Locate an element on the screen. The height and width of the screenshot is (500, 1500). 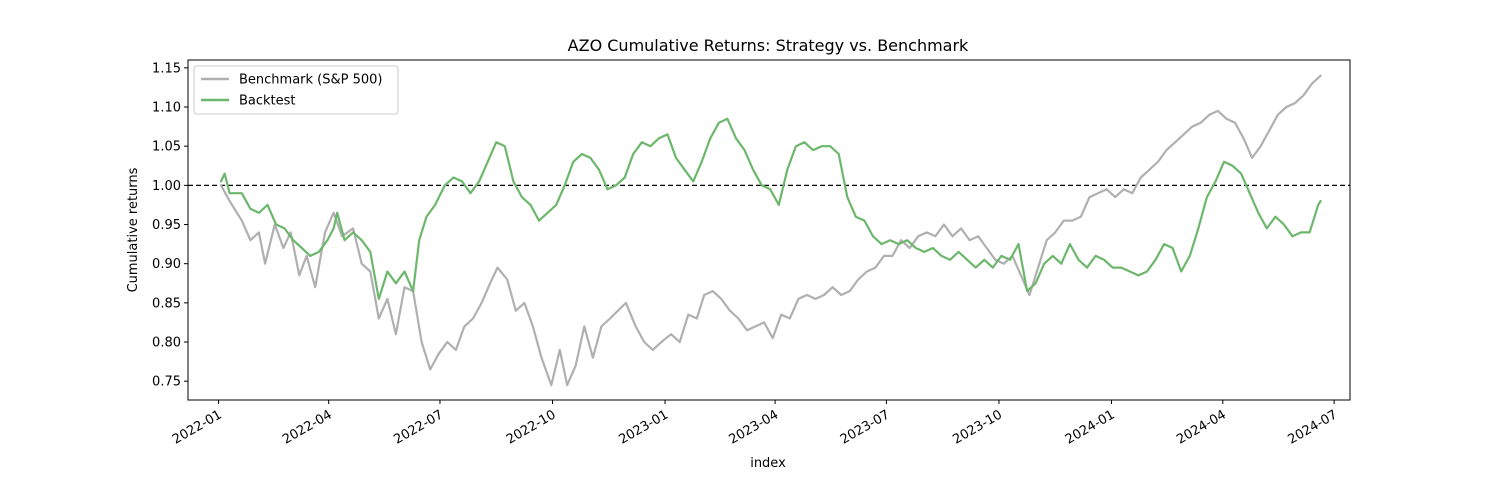
y-tick-label: 0.85 is located at coordinates (166, 303).